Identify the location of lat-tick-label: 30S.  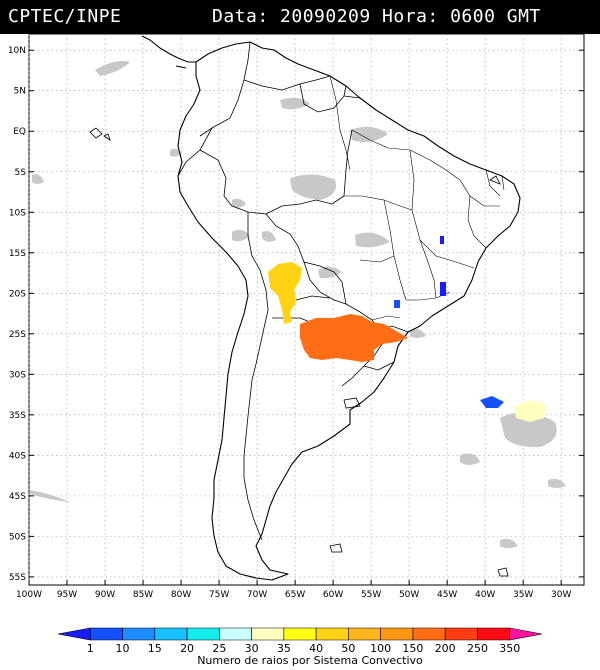
(17, 375).